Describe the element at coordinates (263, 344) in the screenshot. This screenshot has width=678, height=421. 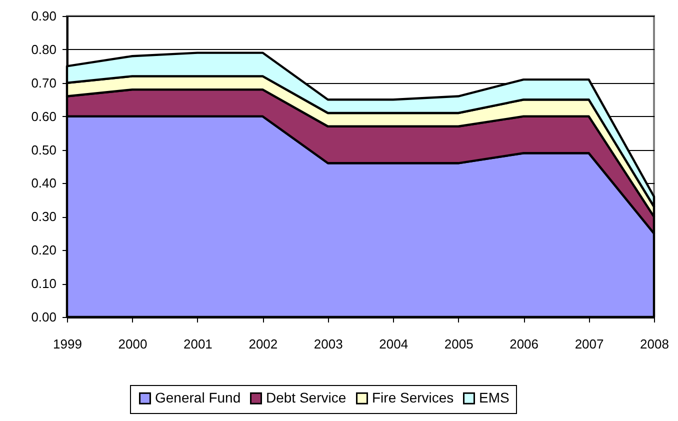
I see `x-tick-label: 2002` at that location.